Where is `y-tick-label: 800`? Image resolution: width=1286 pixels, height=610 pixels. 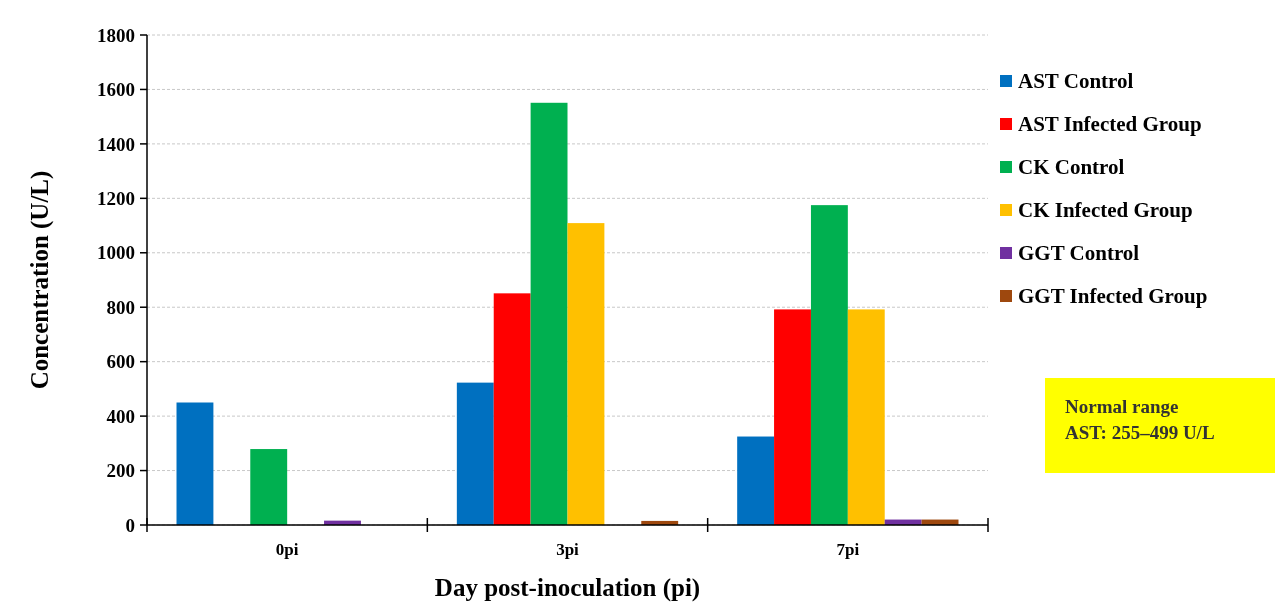
y-tick-label: 800 is located at coordinates (120, 307).